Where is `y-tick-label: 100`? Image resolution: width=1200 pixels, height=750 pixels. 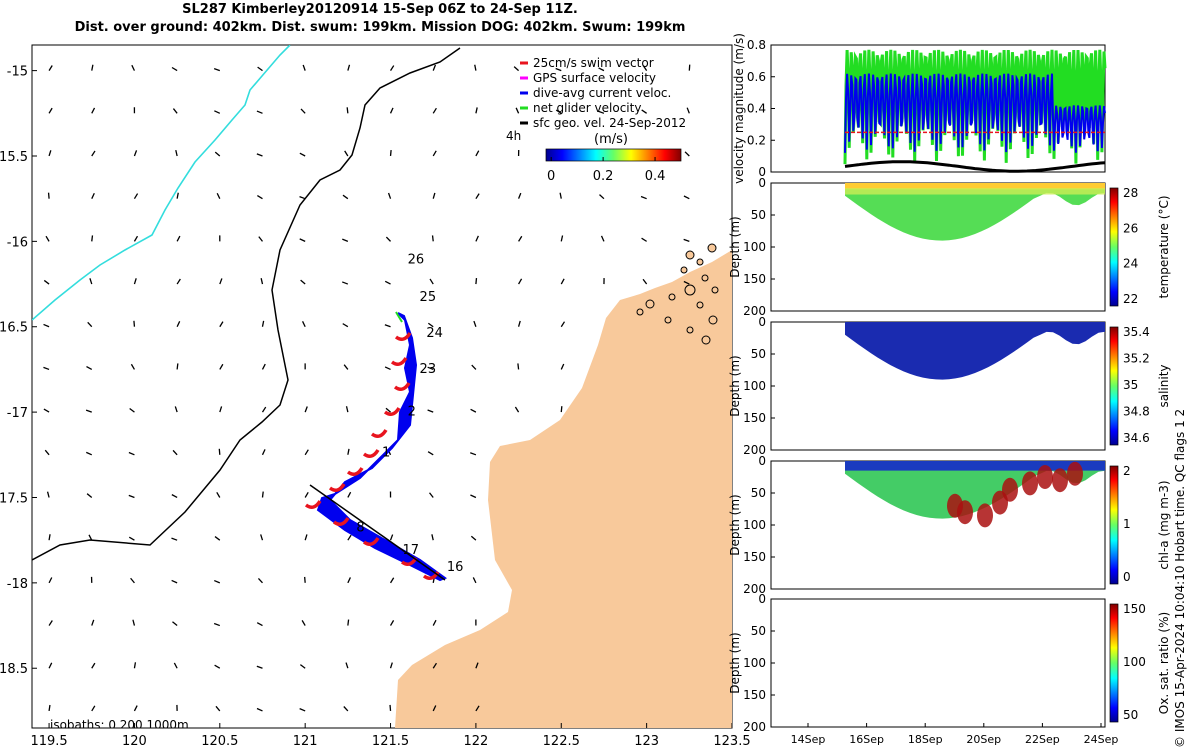 y-tick-label: 100 is located at coordinates (754, 663).